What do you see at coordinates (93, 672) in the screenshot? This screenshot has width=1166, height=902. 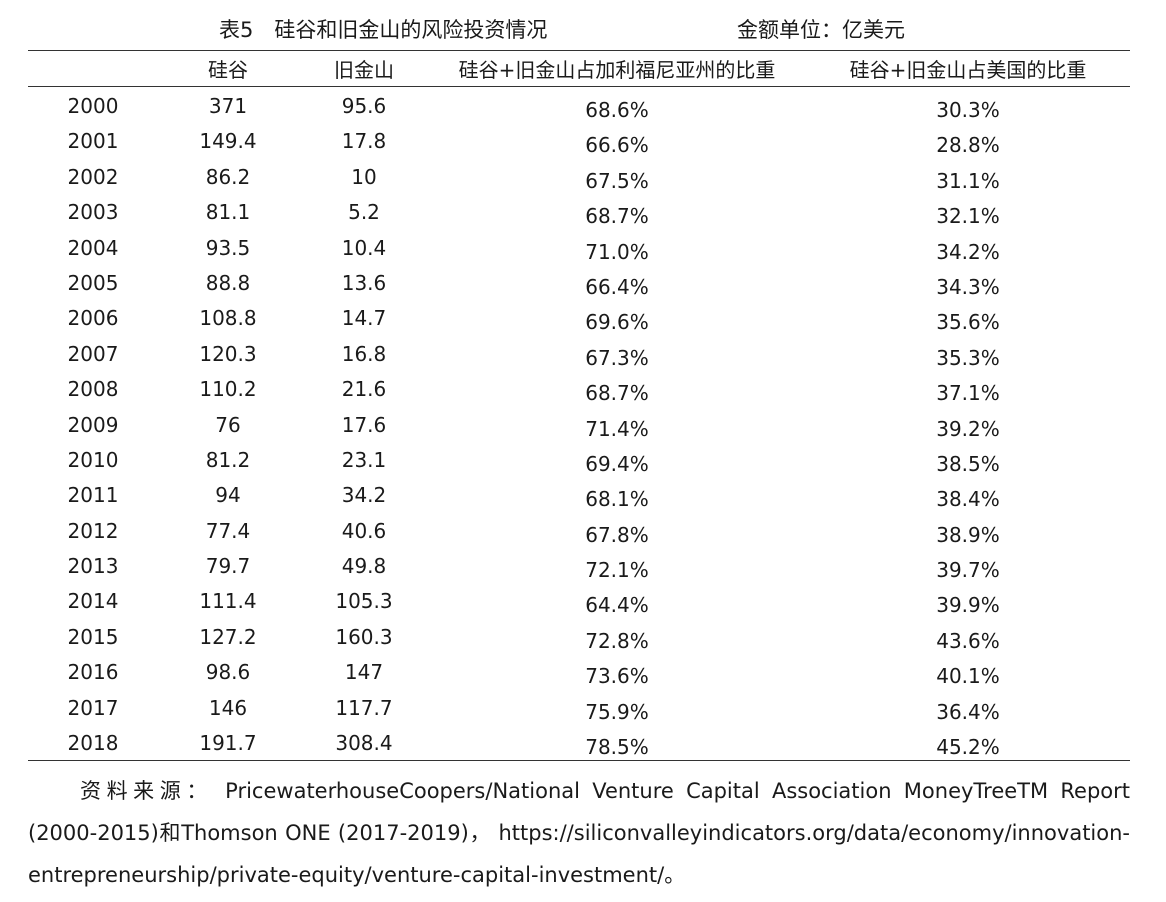 I see `cell-year: 2016` at bounding box center [93, 672].